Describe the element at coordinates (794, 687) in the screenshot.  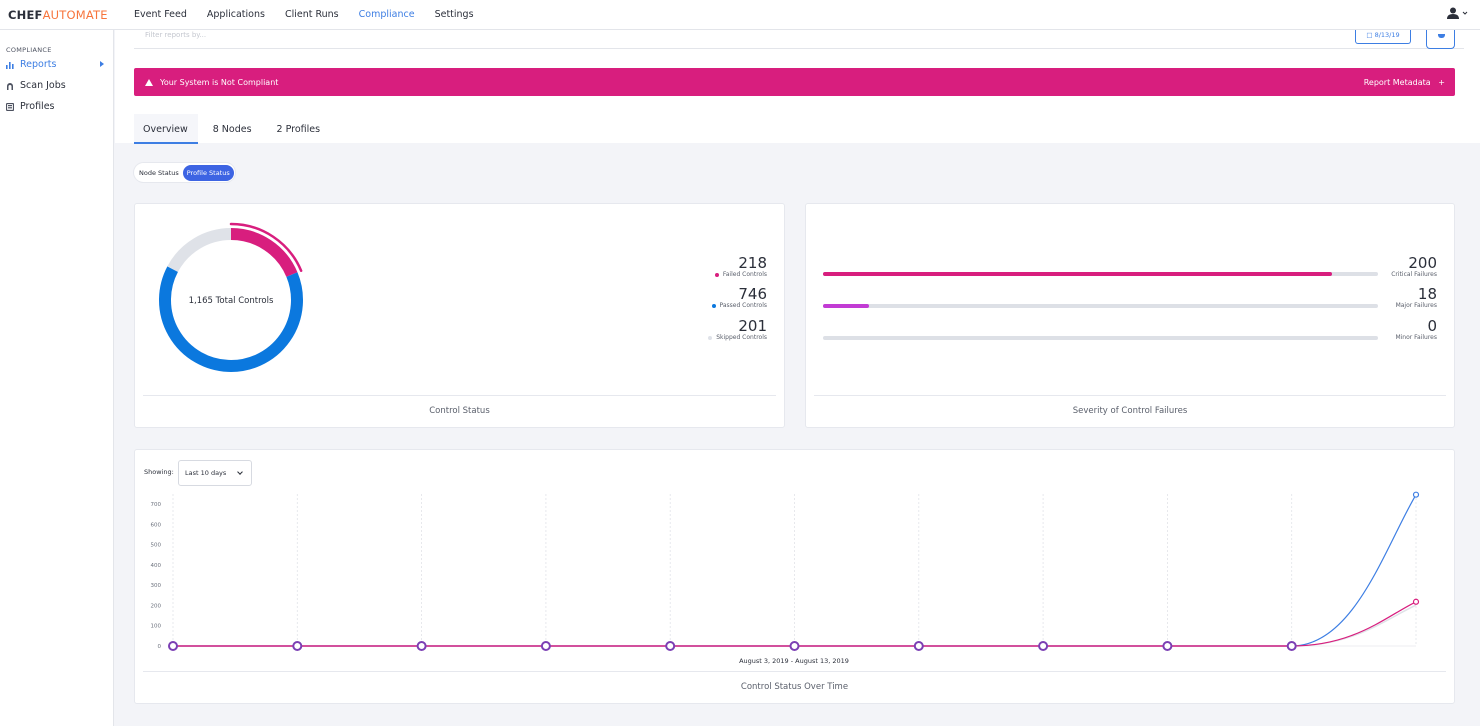
I see `card-title: Control Status Over Time` at that location.